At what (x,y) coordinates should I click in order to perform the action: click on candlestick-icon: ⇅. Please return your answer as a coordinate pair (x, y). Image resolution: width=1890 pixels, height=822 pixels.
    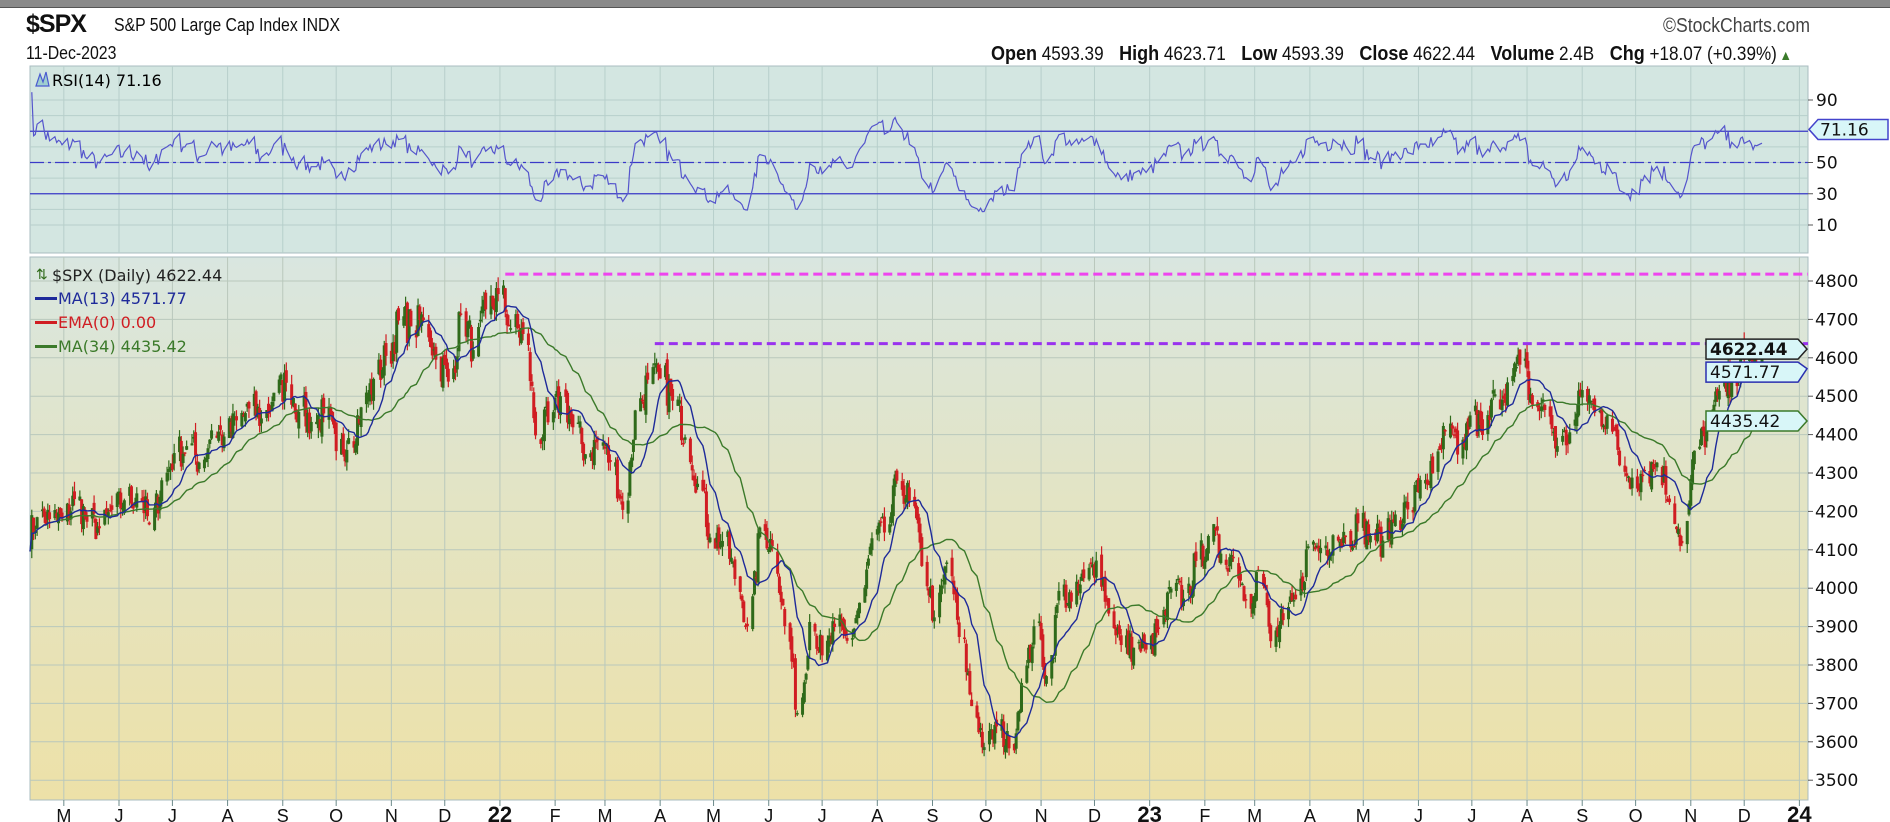
    Looking at the image, I should click on (42, 274).